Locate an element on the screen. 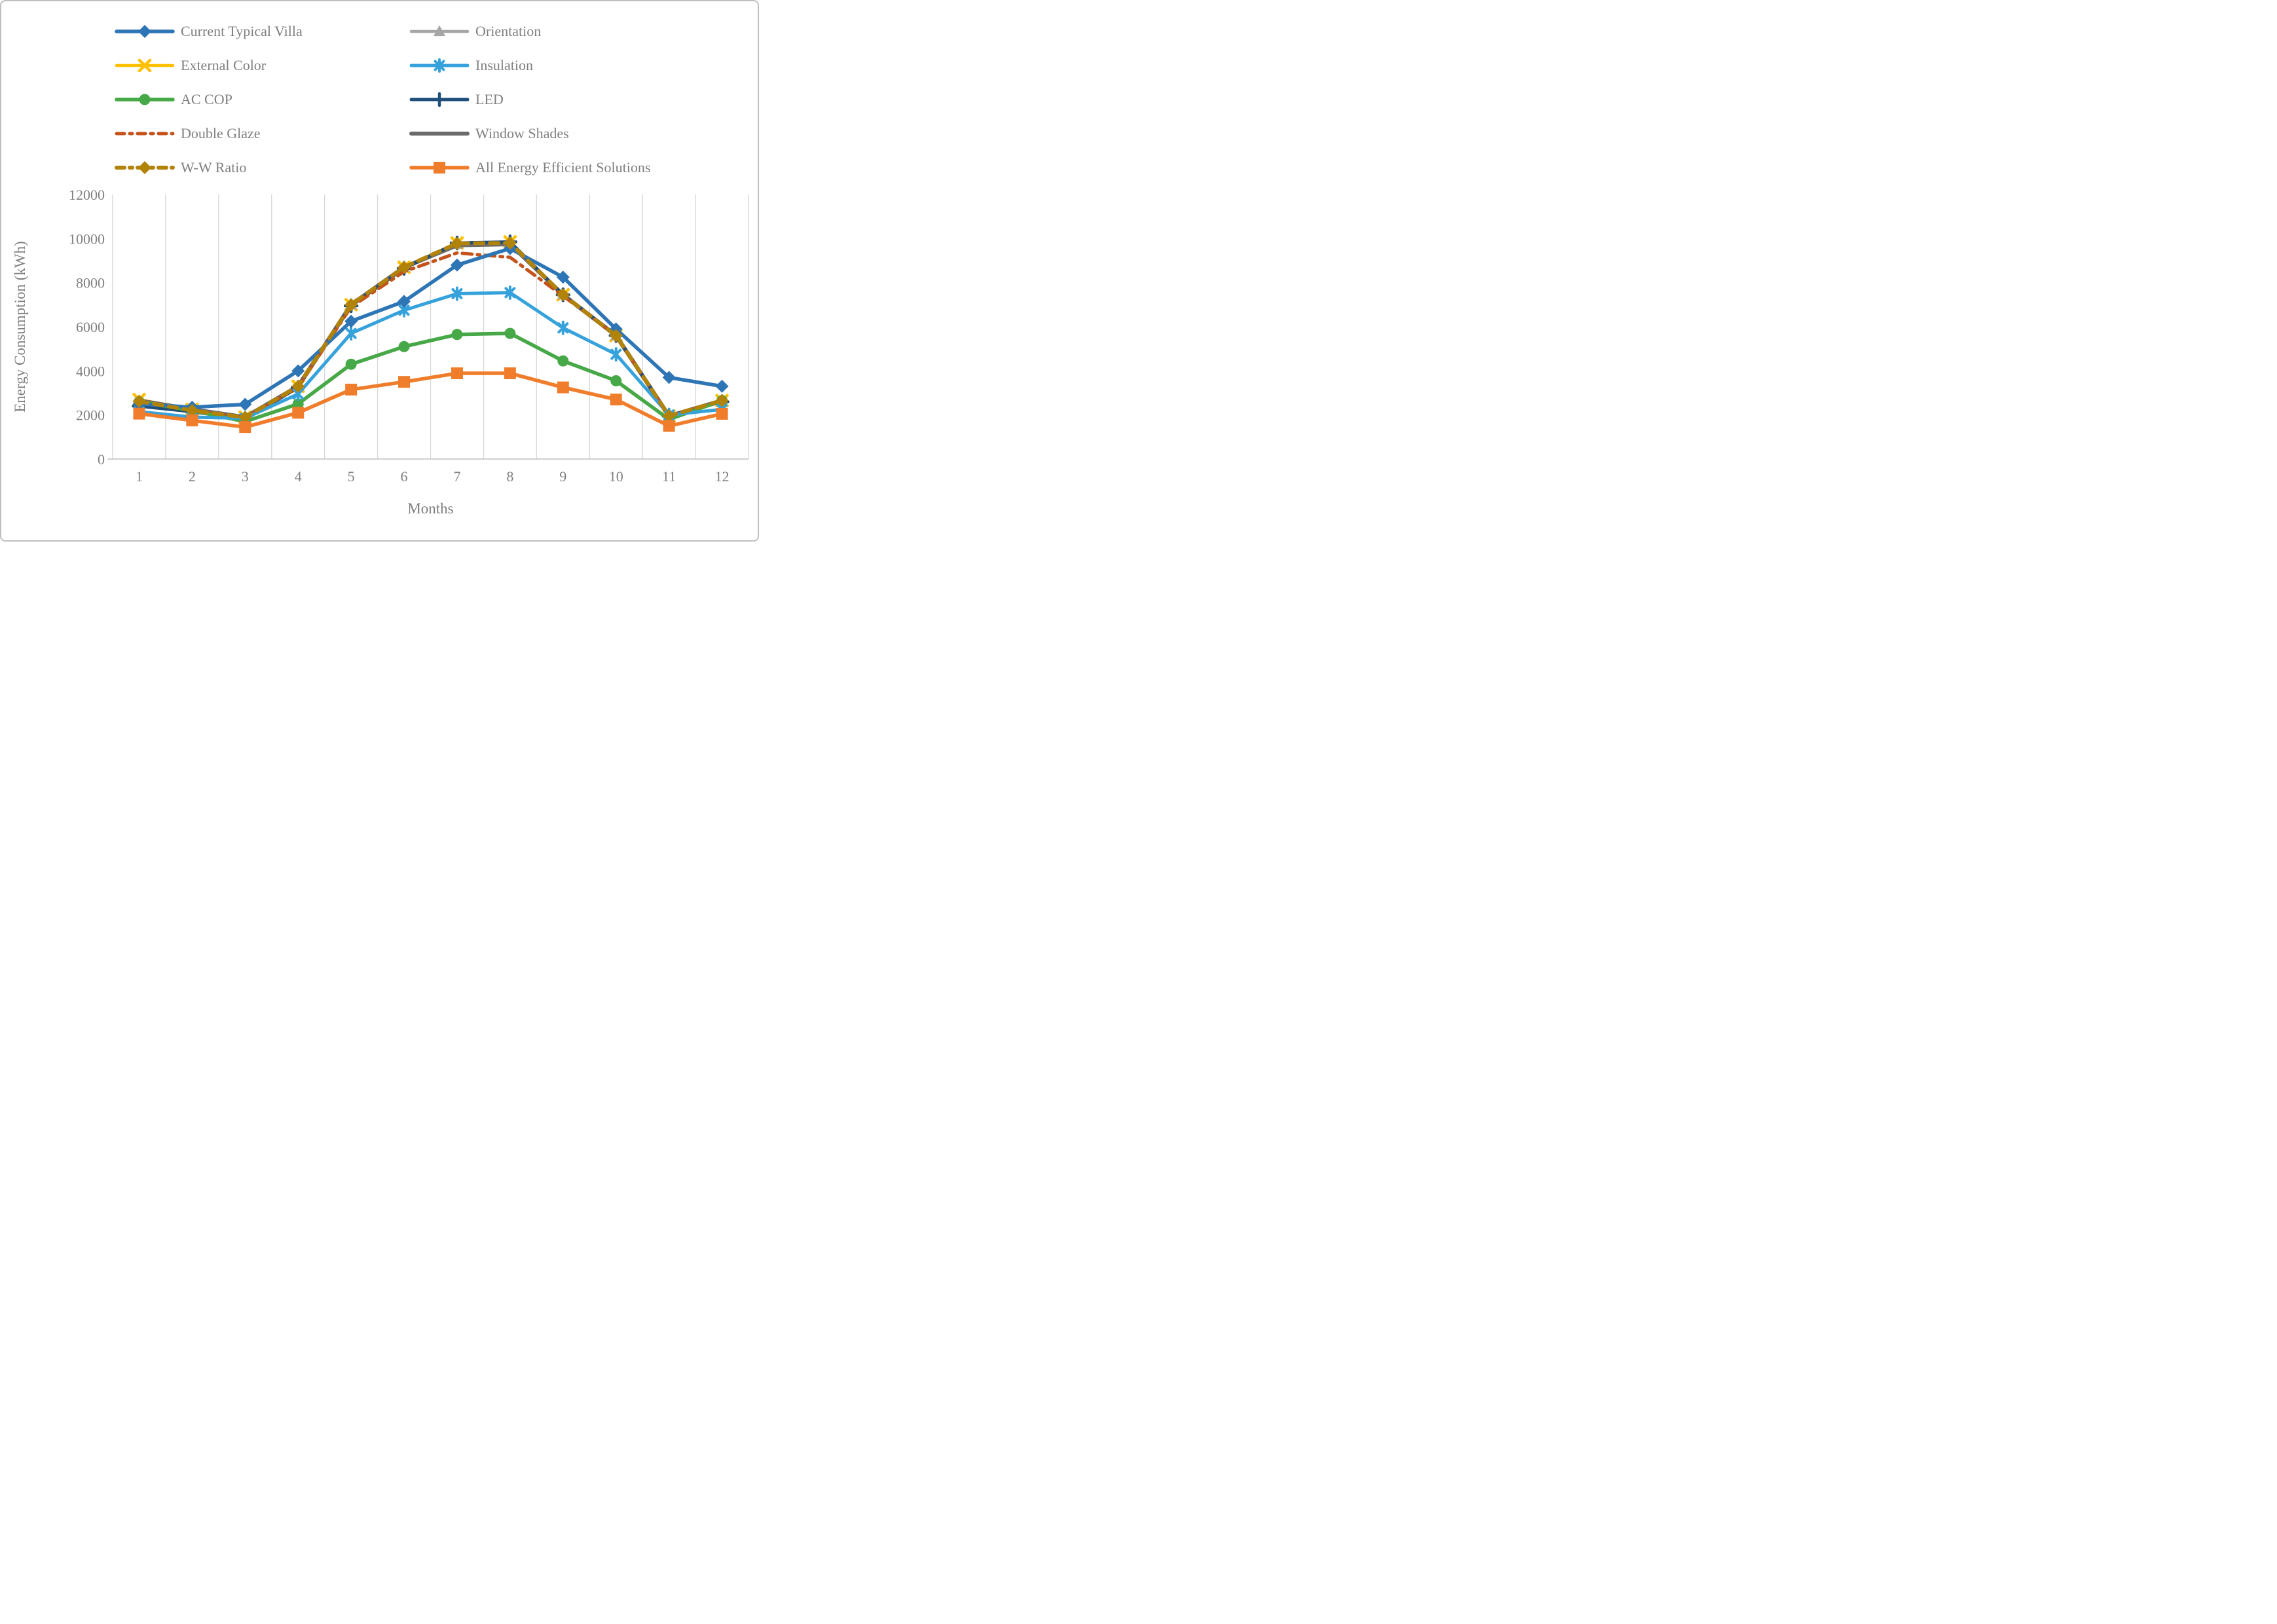 The height and width of the screenshot is (1624, 2277). y-axis-title-wrap: Energy Consumption (kWh) is located at coordinates (20, 326).